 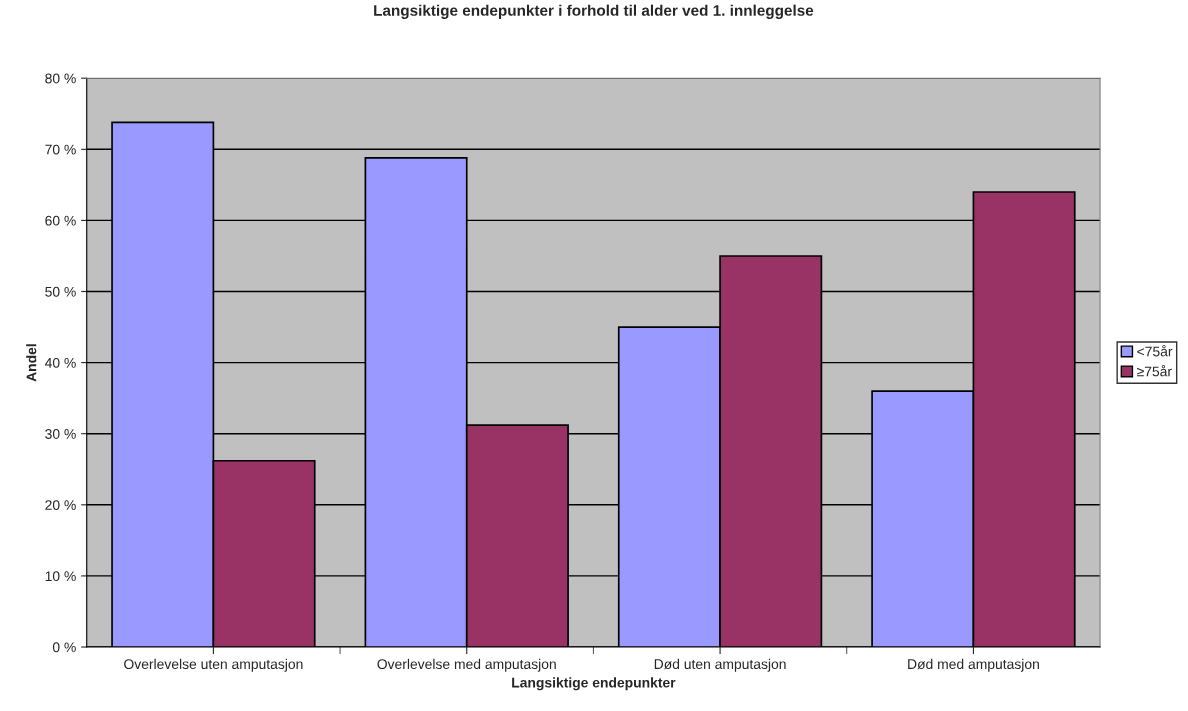 What do you see at coordinates (720, 665) in the screenshot?
I see `x-tick-label: Død uten amputasjon` at bounding box center [720, 665].